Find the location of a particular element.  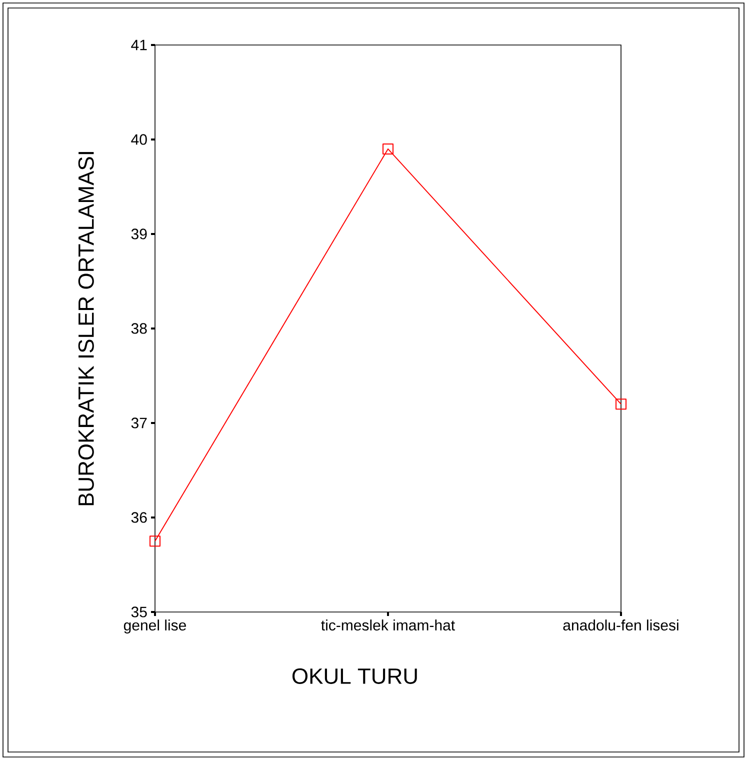

y-tick-label: 41 is located at coordinates (139, 45).